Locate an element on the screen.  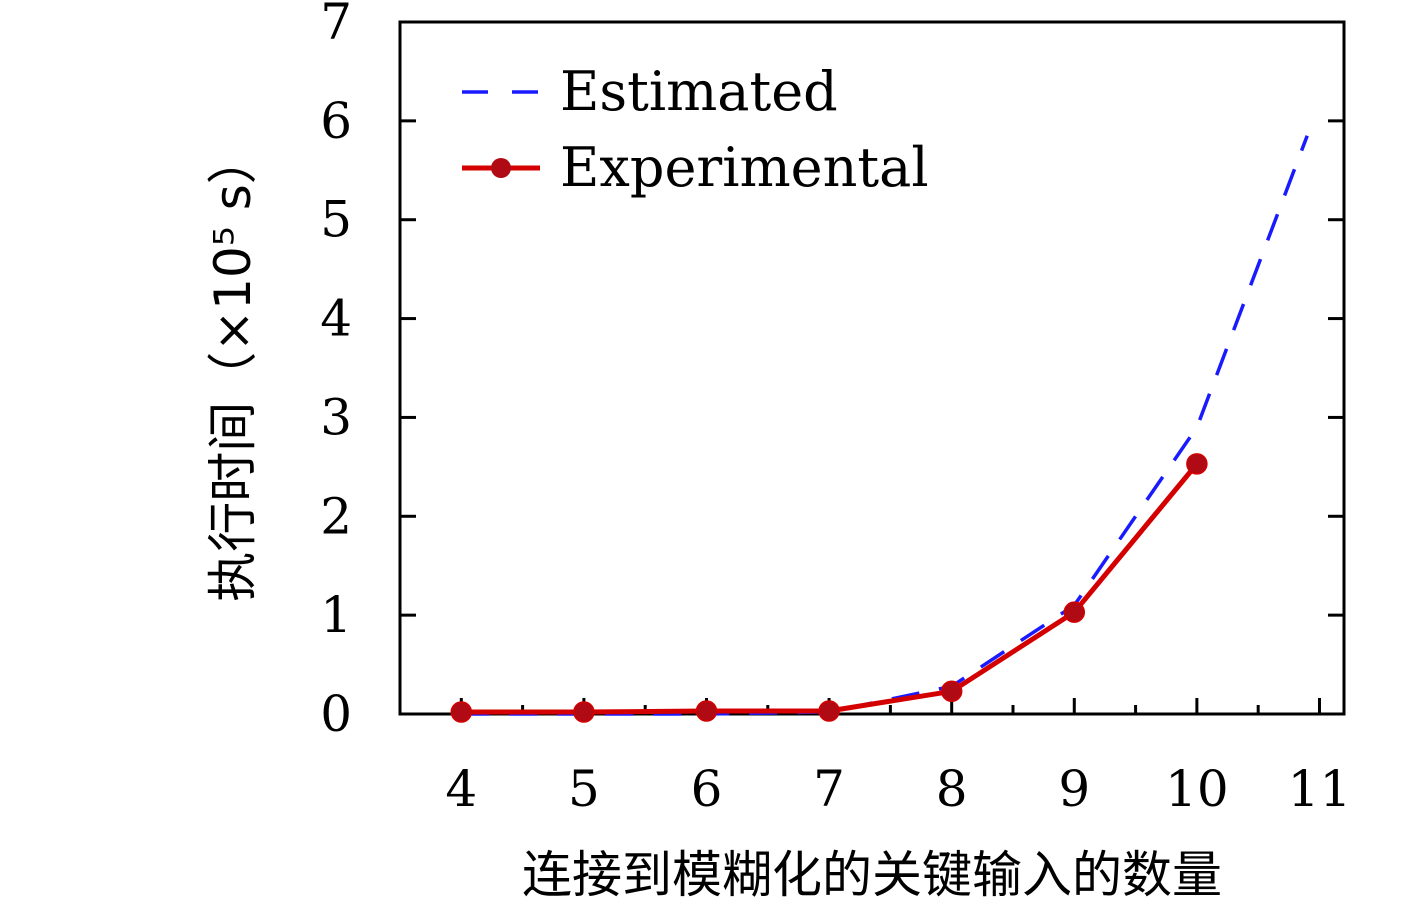
legend-marker-experimental is located at coordinates (501, 168).